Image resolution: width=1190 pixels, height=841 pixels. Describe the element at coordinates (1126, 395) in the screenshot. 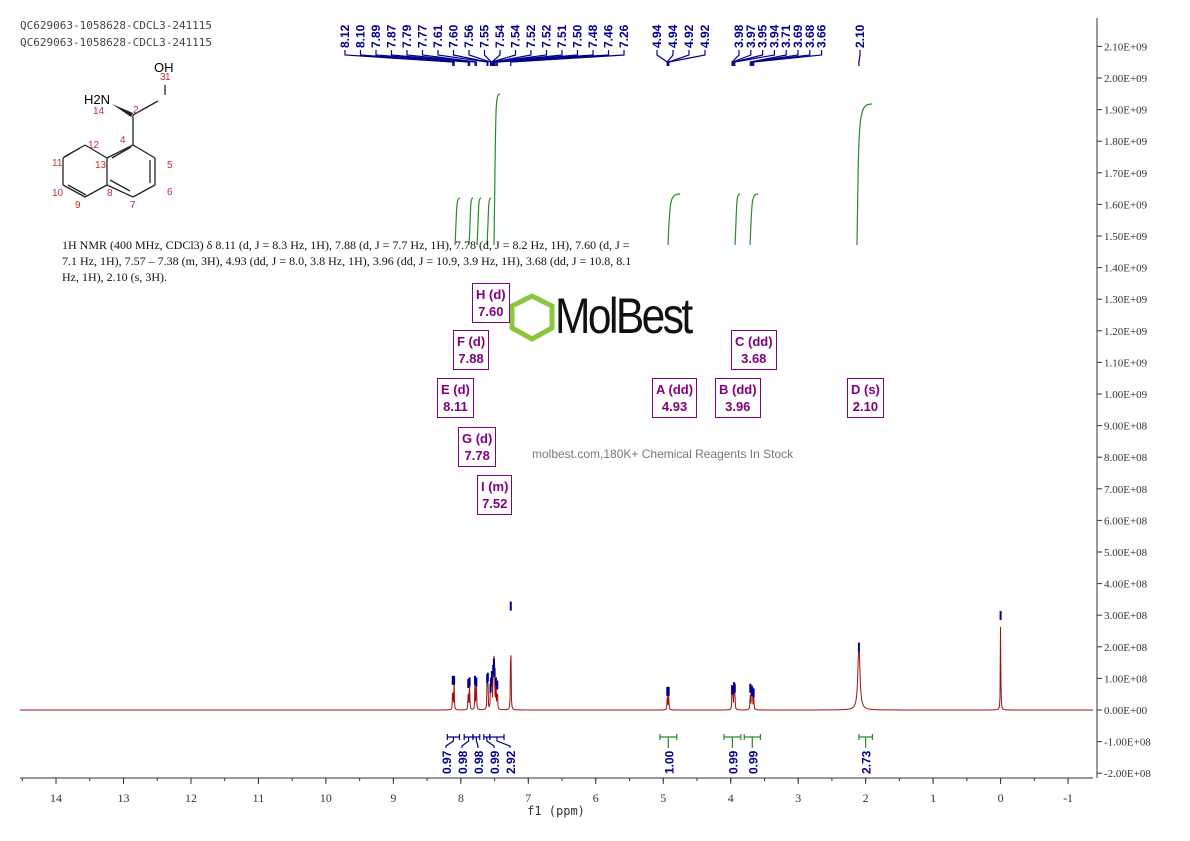

I see `y-tick-label: 1.00E+09` at that location.